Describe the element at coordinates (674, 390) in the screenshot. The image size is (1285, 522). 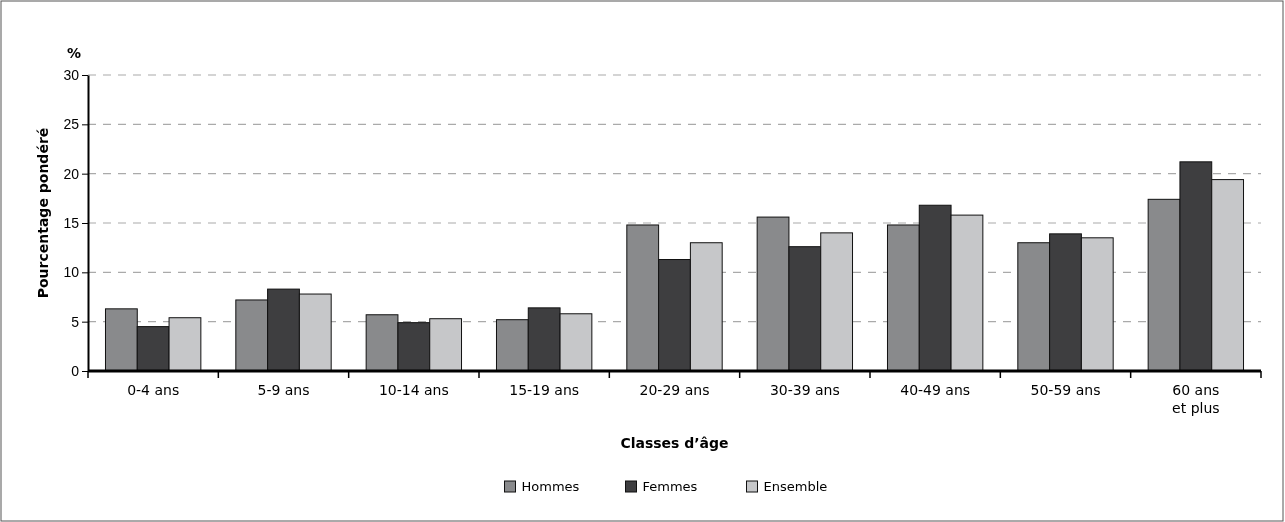
I see `x-tick-label: 20-29 ans` at that location.